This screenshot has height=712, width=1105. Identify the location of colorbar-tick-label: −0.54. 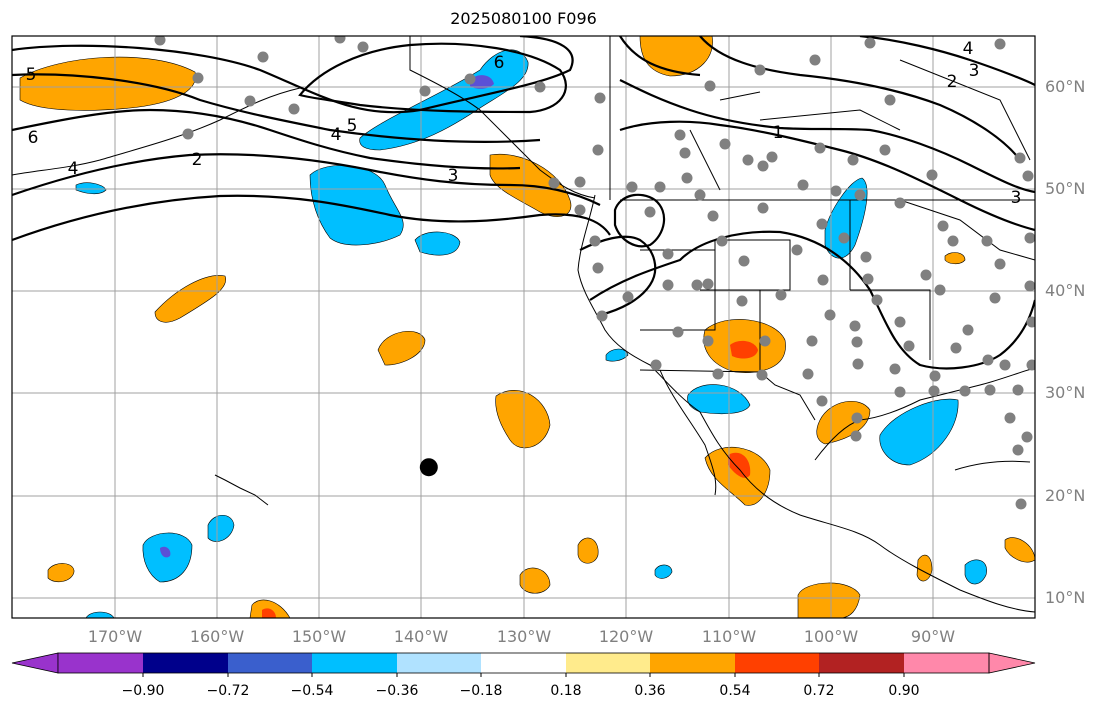
(312, 691).